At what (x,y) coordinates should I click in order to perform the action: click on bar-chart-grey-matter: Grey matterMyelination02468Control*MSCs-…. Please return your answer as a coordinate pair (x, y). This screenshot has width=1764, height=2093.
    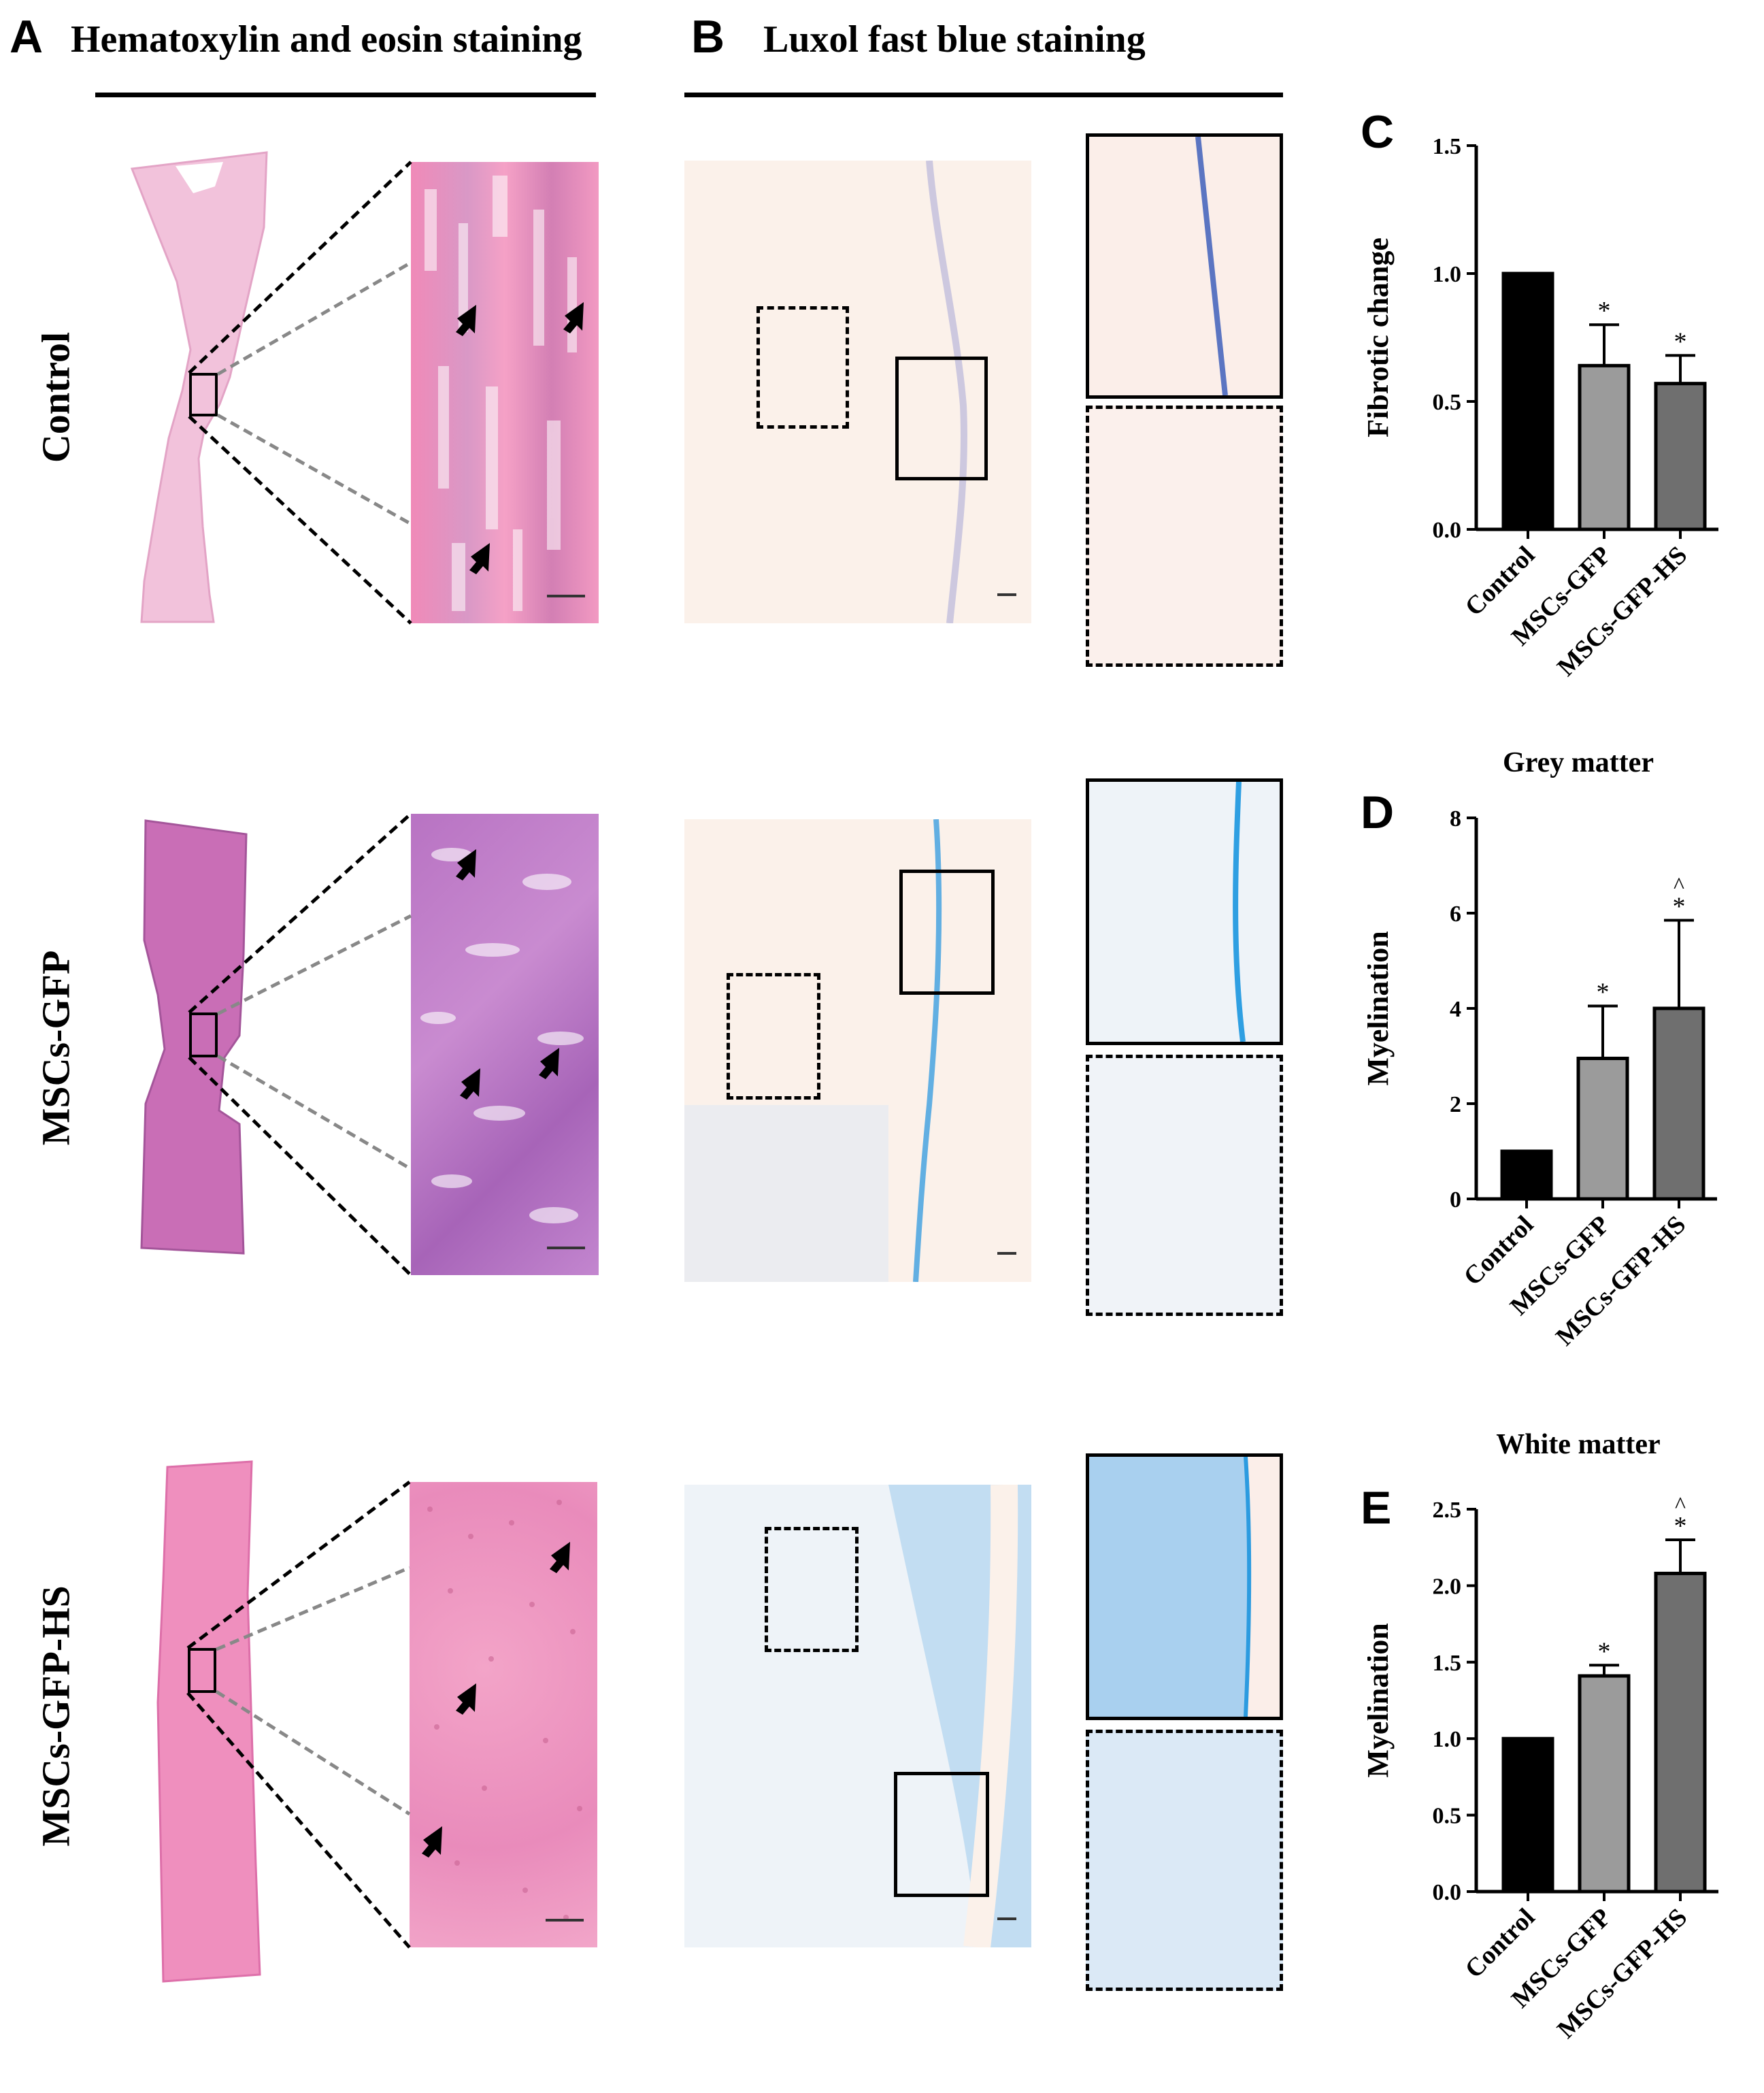
    Looking at the image, I should click on (1542, 1049).